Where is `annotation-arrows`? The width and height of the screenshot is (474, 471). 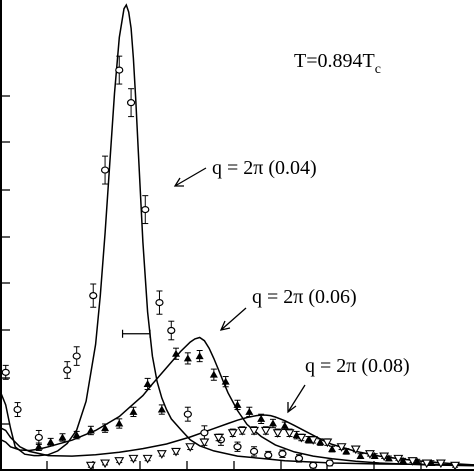
annotation-arrows is located at coordinates (239, 290).